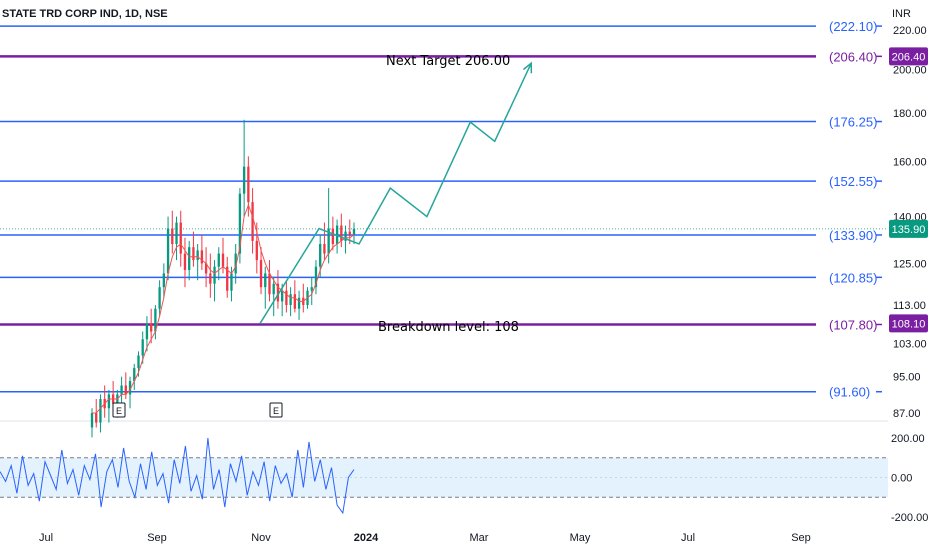  Describe the element at coordinates (853, 235) in the screenshot. I see `price-level-label: (133.90)` at that location.